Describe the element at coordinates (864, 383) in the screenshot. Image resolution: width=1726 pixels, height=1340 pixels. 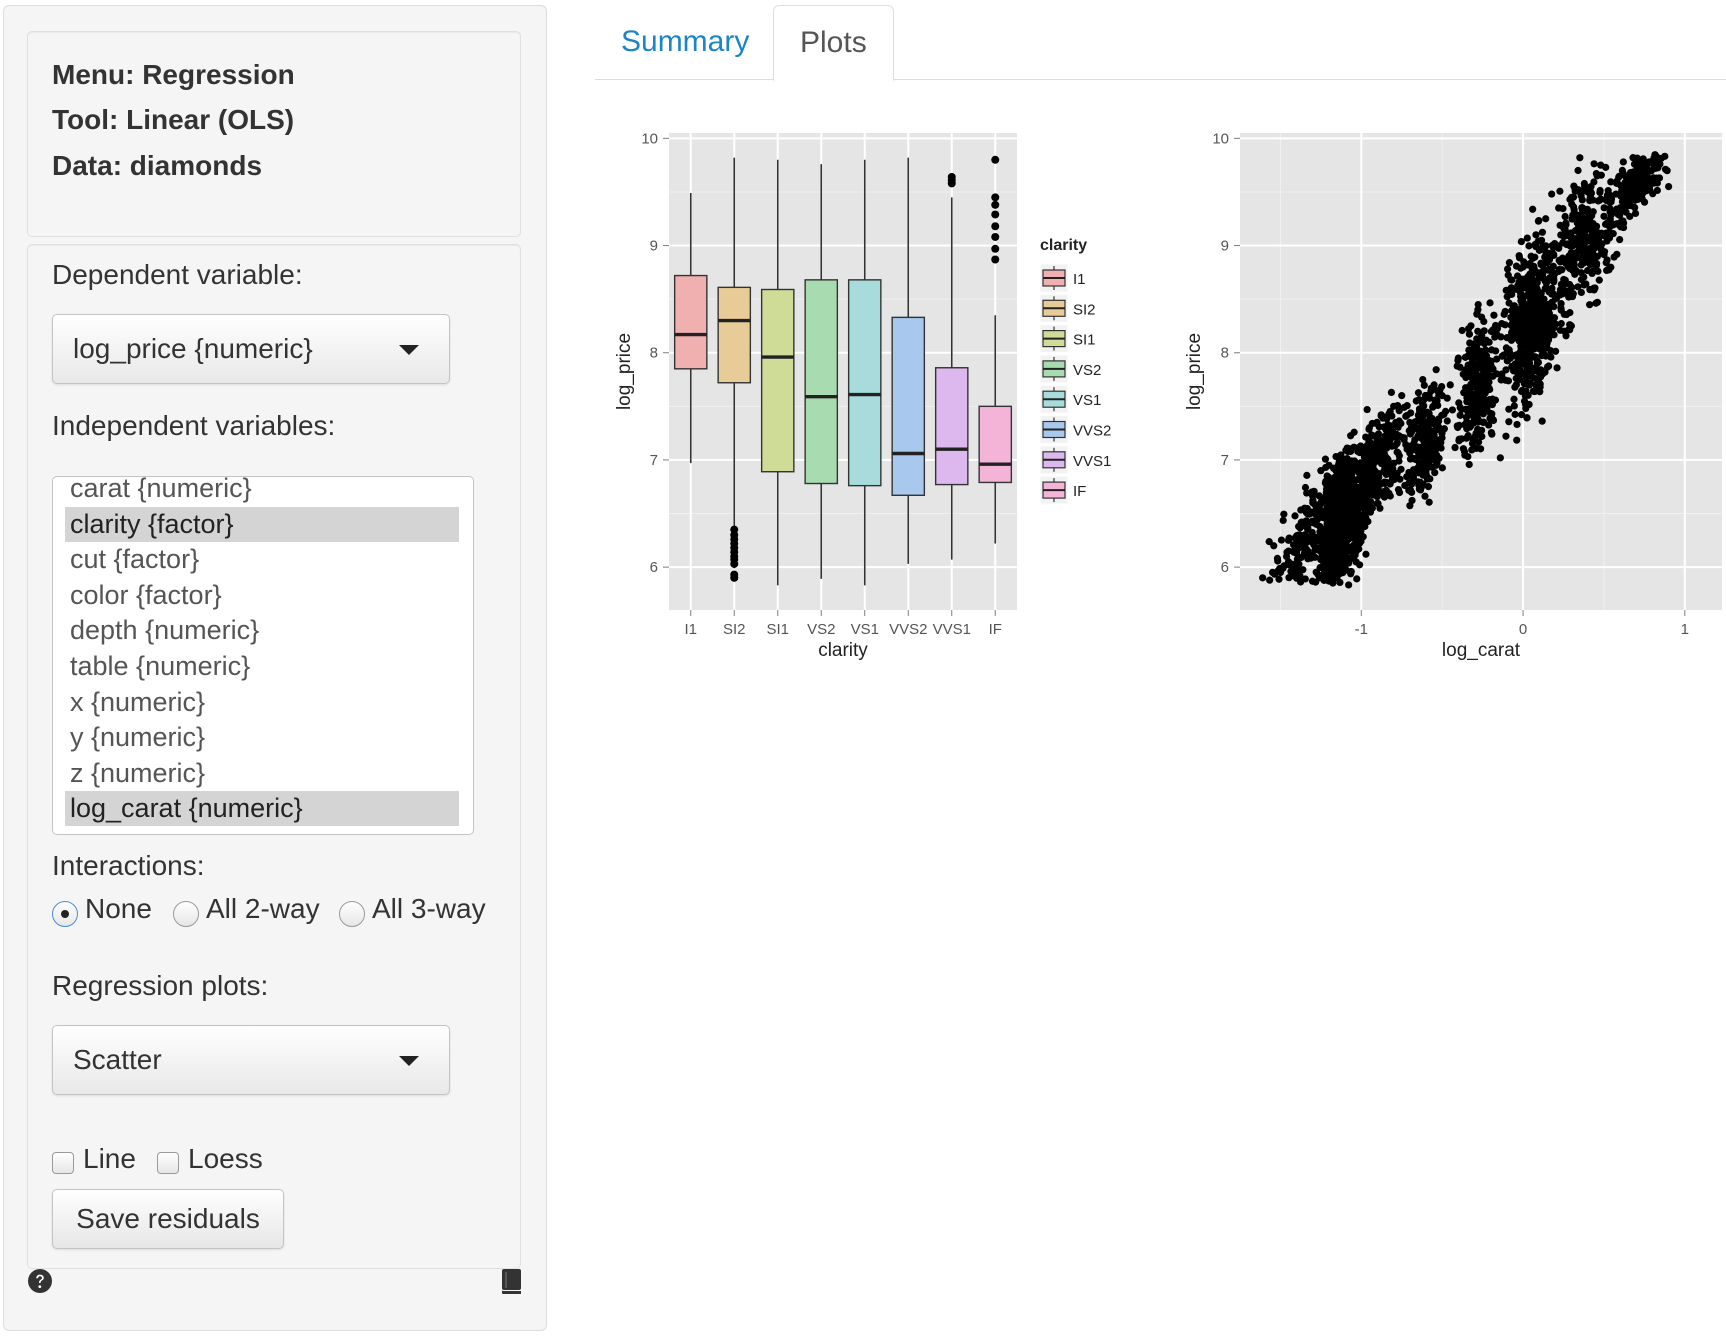
I see `box-vs1` at that location.